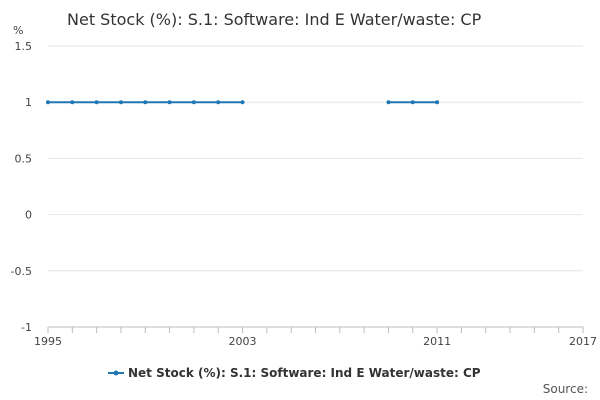  Describe the element at coordinates (21, 271) in the screenshot. I see `y-tick-label: -0.5` at that location.